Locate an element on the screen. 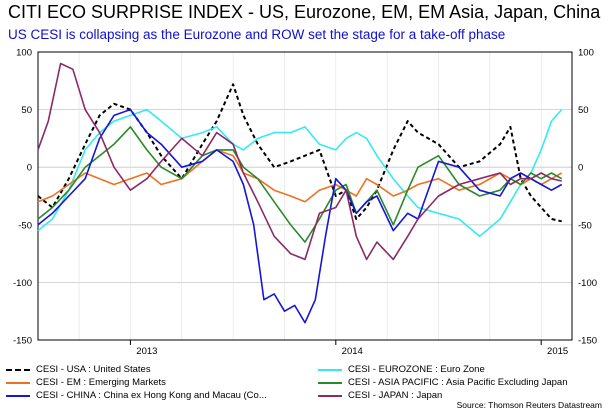  legend-swatch-us is located at coordinates (18, 369).